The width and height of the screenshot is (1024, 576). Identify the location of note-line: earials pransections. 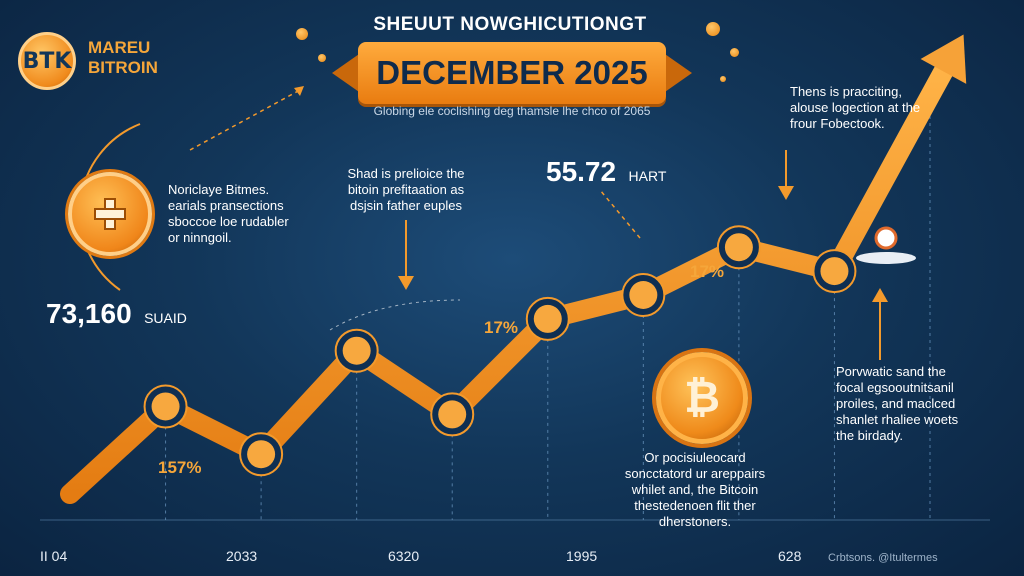
(226, 205).